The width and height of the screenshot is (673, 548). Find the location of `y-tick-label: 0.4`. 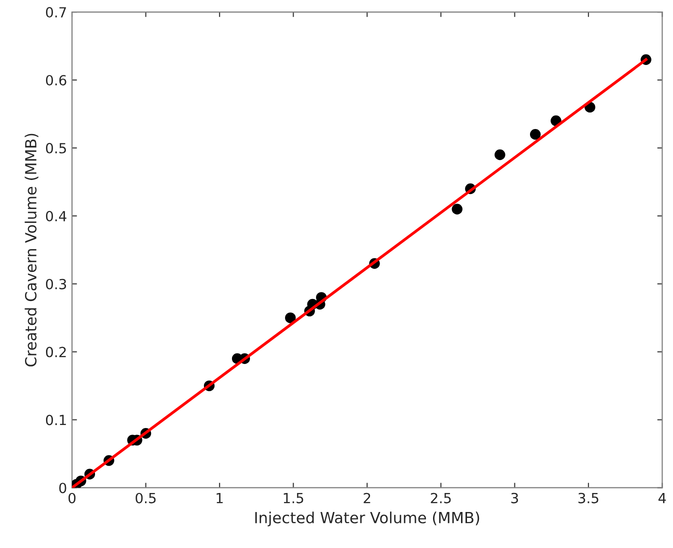

y-tick-label: 0.4 is located at coordinates (56, 216).